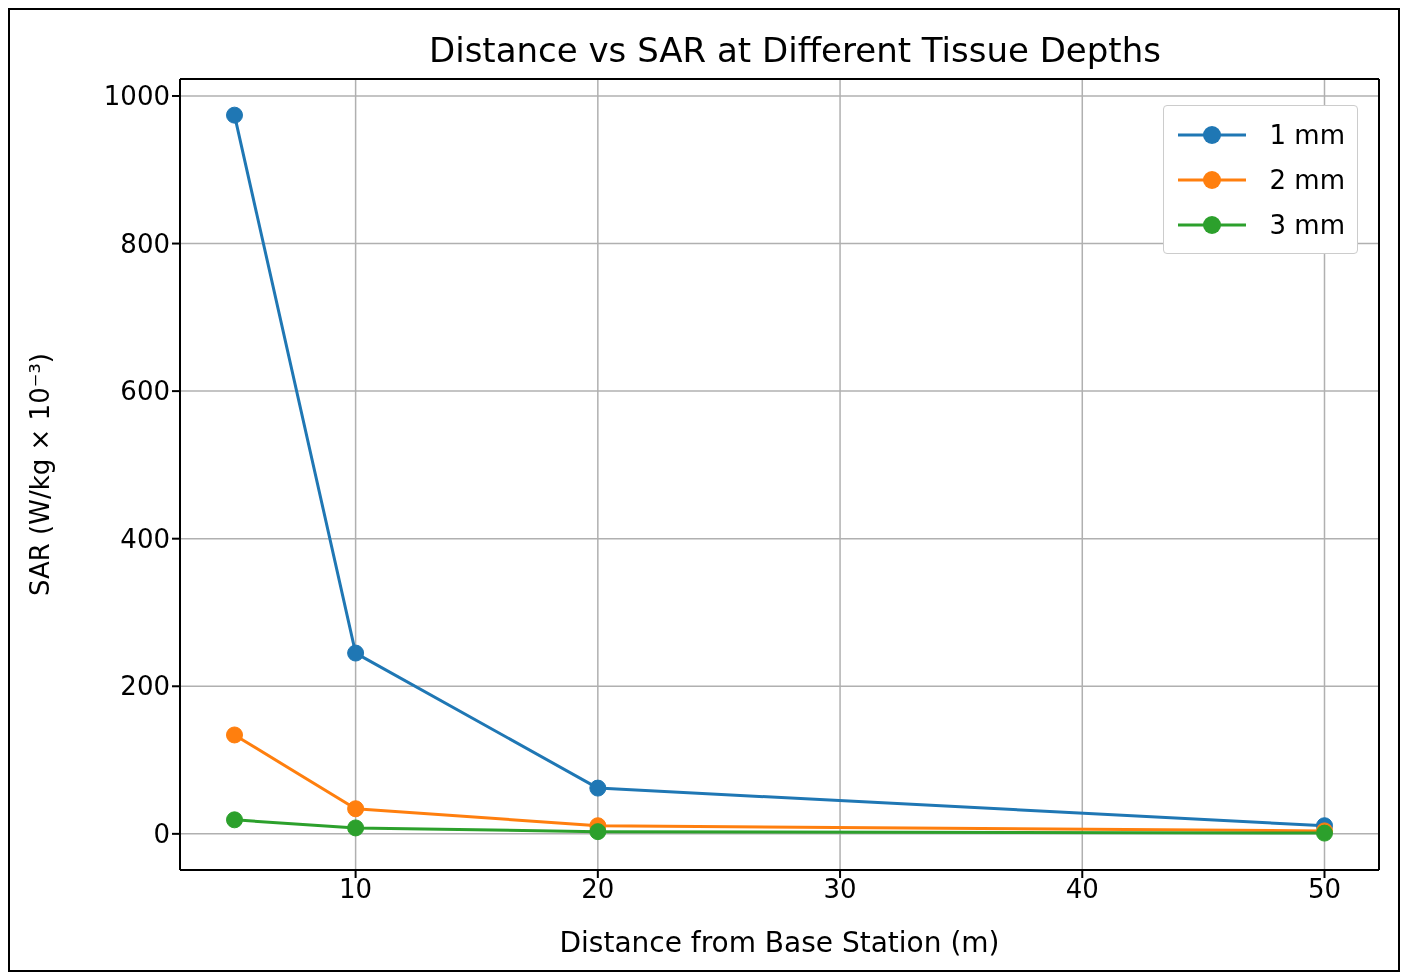 The width and height of the screenshot is (1408, 979). What do you see at coordinates (598, 889) in the screenshot?
I see `x-tick-label: 20` at bounding box center [598, 889].